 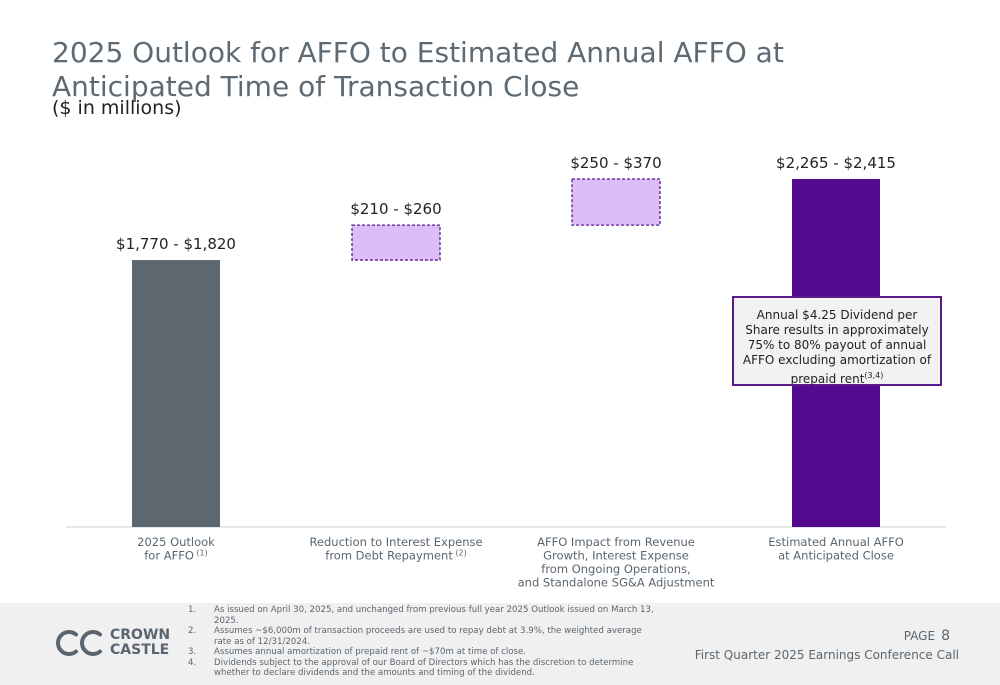 What do you see at coordinates (79, 643) in the screenshot?
I see `logo-mark-icon` at bounding box center [79, 643].